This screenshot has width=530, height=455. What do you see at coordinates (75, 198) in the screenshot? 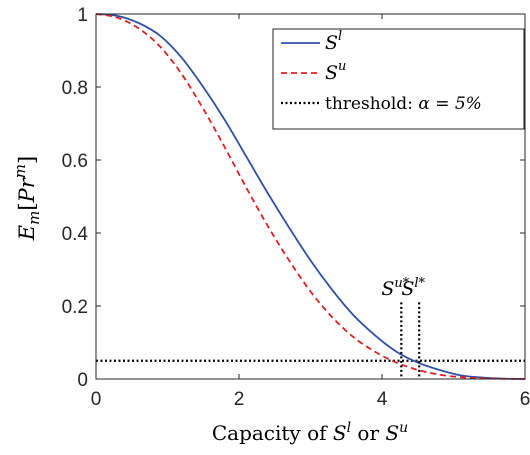
I see `y-tick-labels: 0 0.2 0.4 0.6 0.8 1` at bounding box center [75, 198].